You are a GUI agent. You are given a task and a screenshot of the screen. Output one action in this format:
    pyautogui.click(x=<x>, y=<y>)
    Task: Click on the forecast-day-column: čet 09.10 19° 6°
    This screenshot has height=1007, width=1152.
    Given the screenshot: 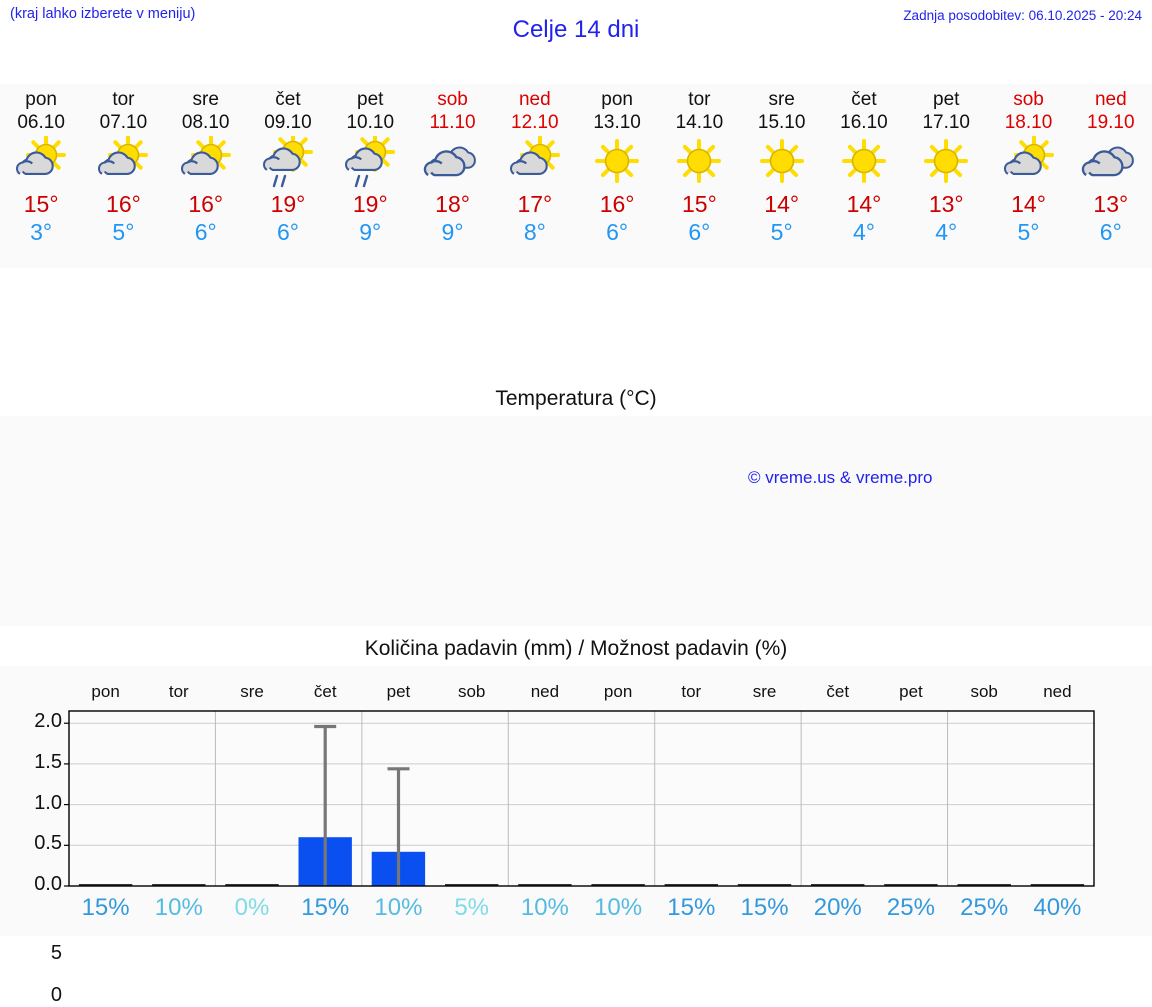 What is the action you would take?
    pyautogui.click(x=288, y=176)
    